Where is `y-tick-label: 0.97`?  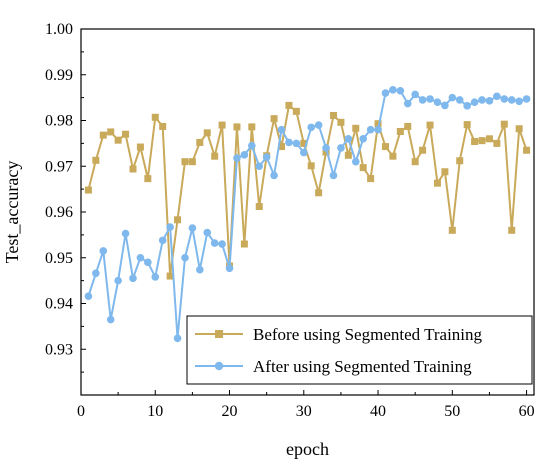
y-tick-label: 0.97 is located at coordinates (59, 166).